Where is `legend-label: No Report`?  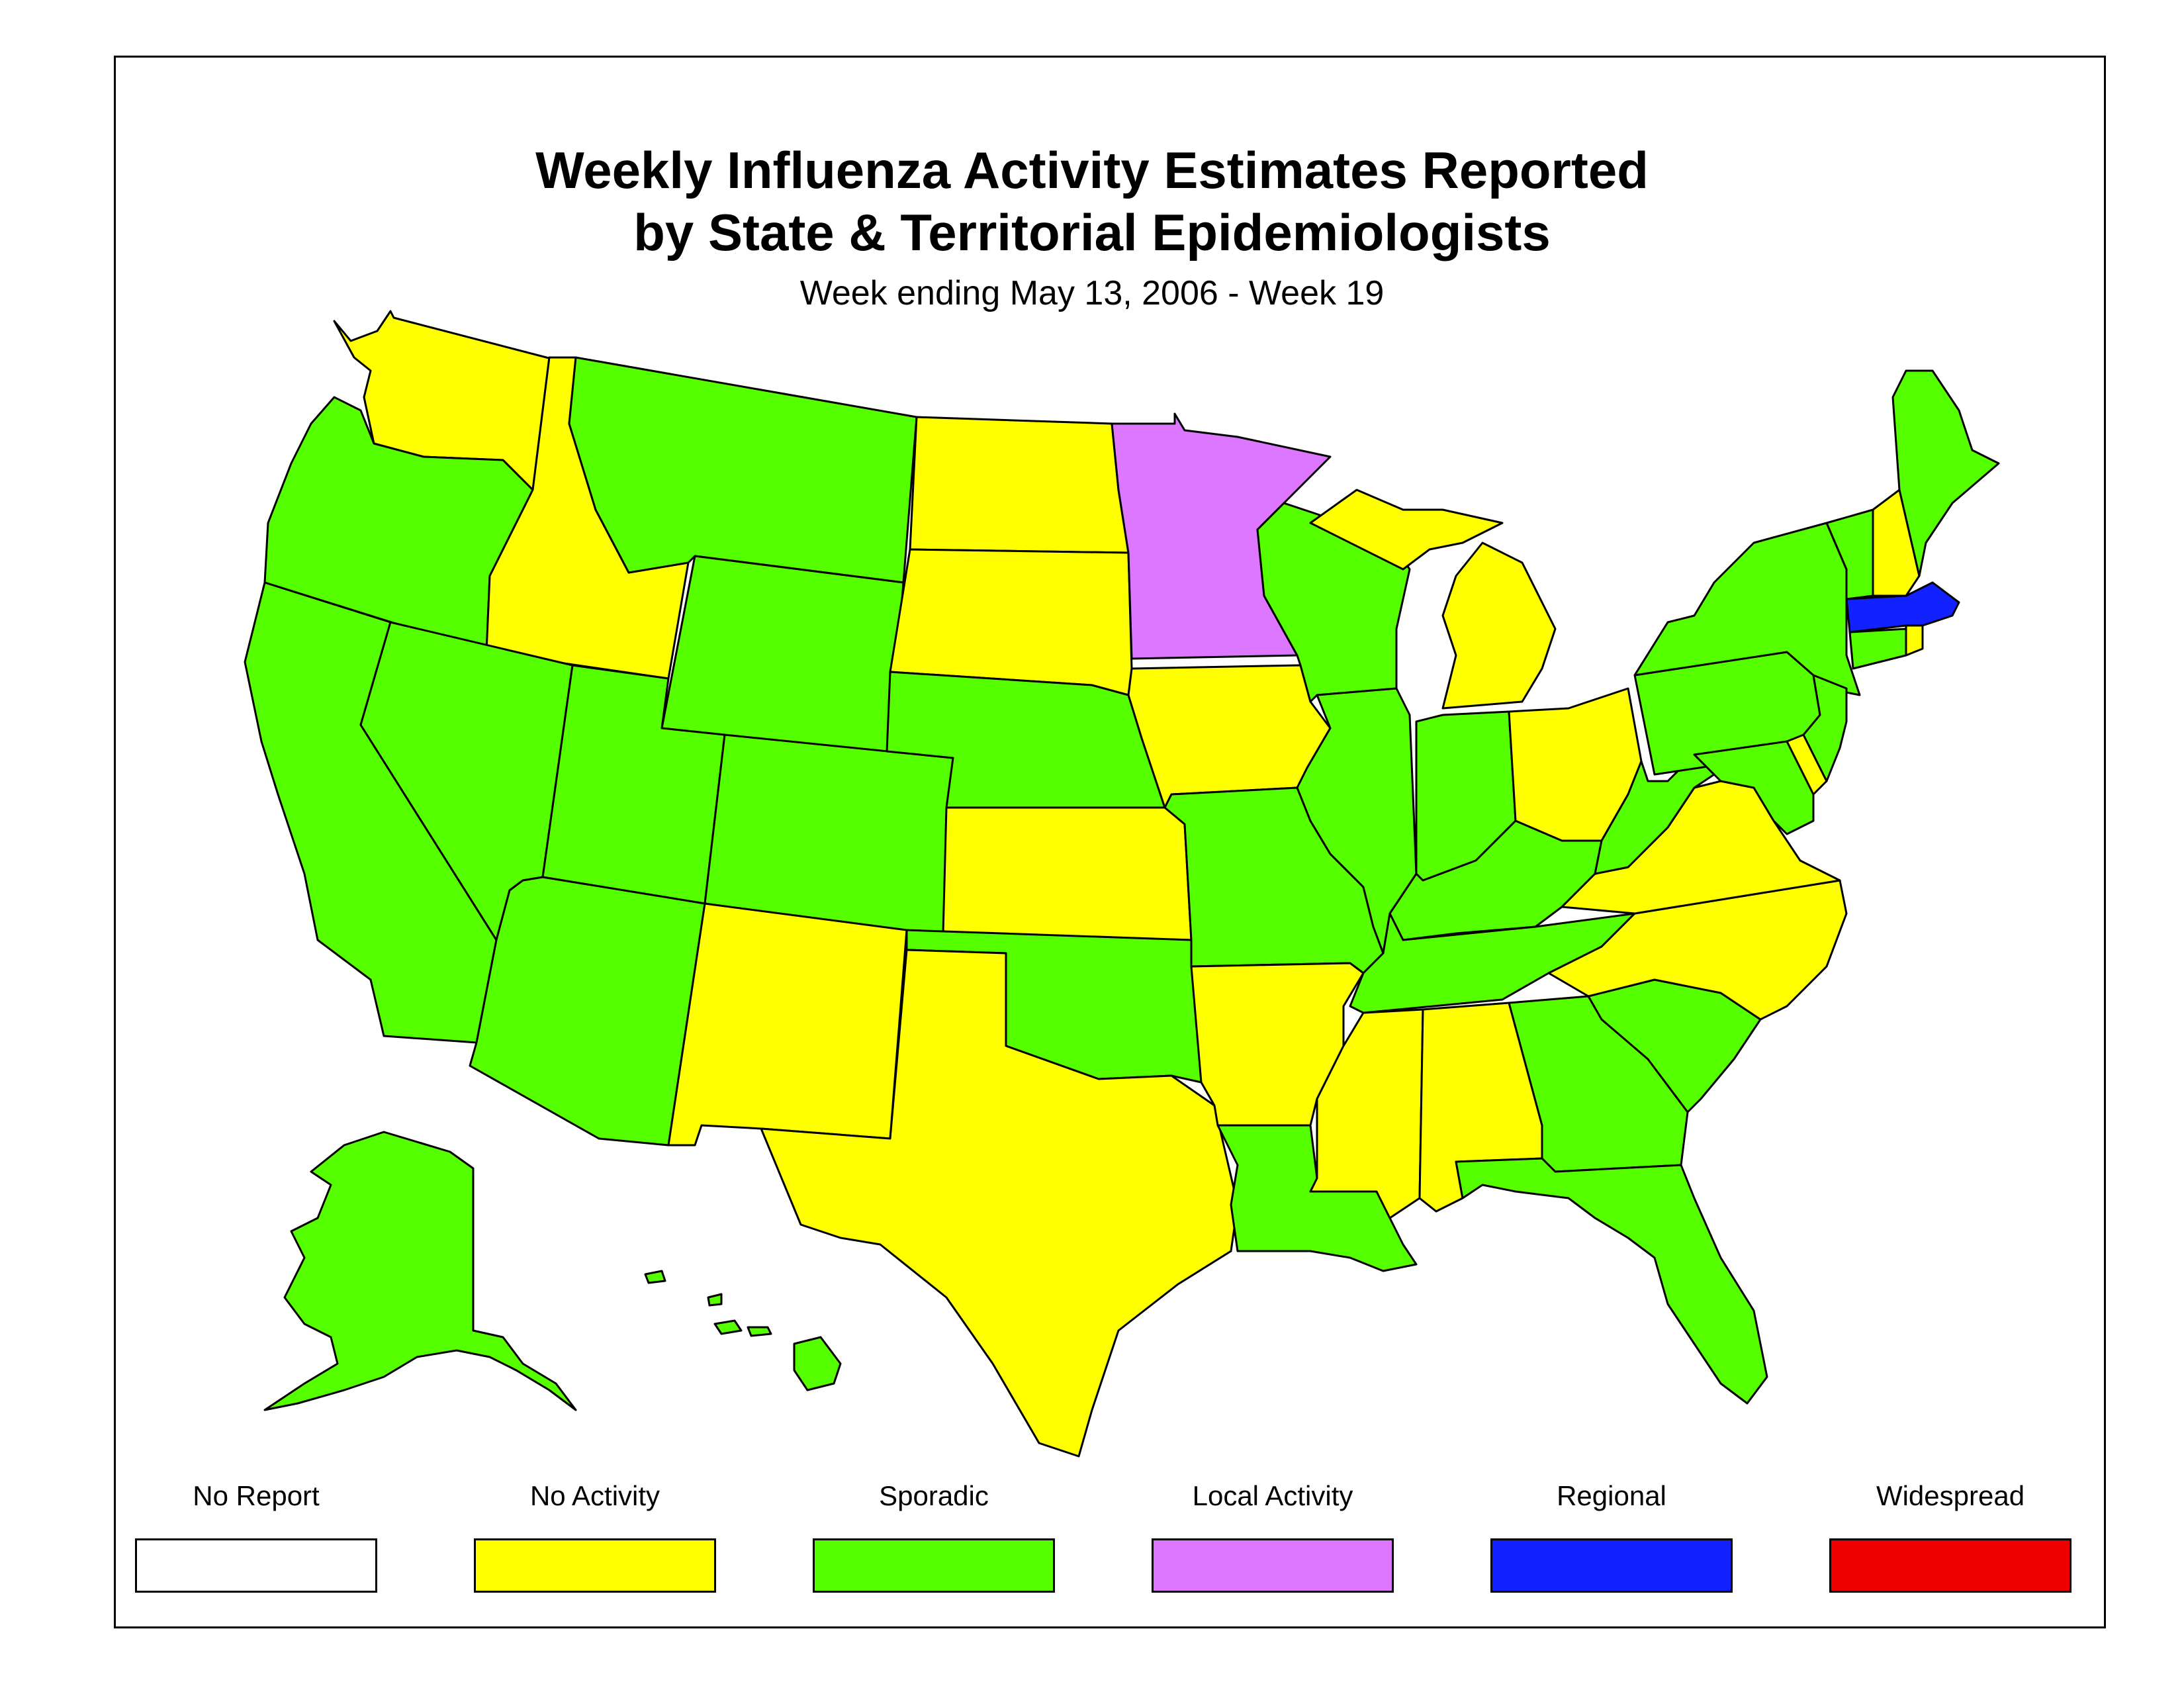
legend-label: No Report is located at coordinates (256, 1495).